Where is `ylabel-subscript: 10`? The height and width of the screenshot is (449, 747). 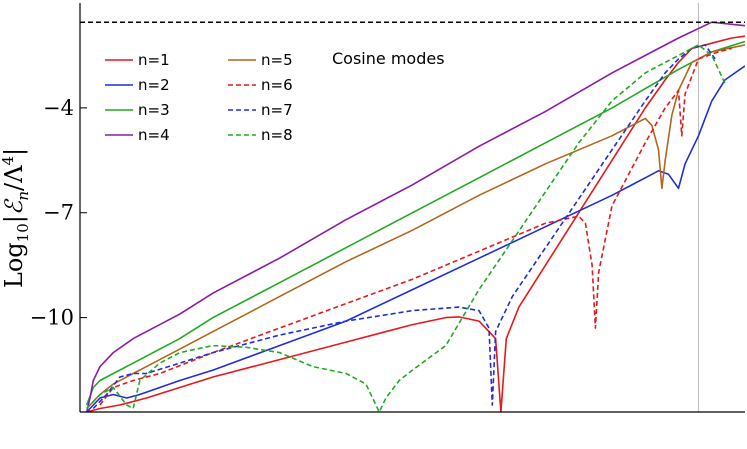
ylabel-subscript: 10 is located at coordinates (23, 232).